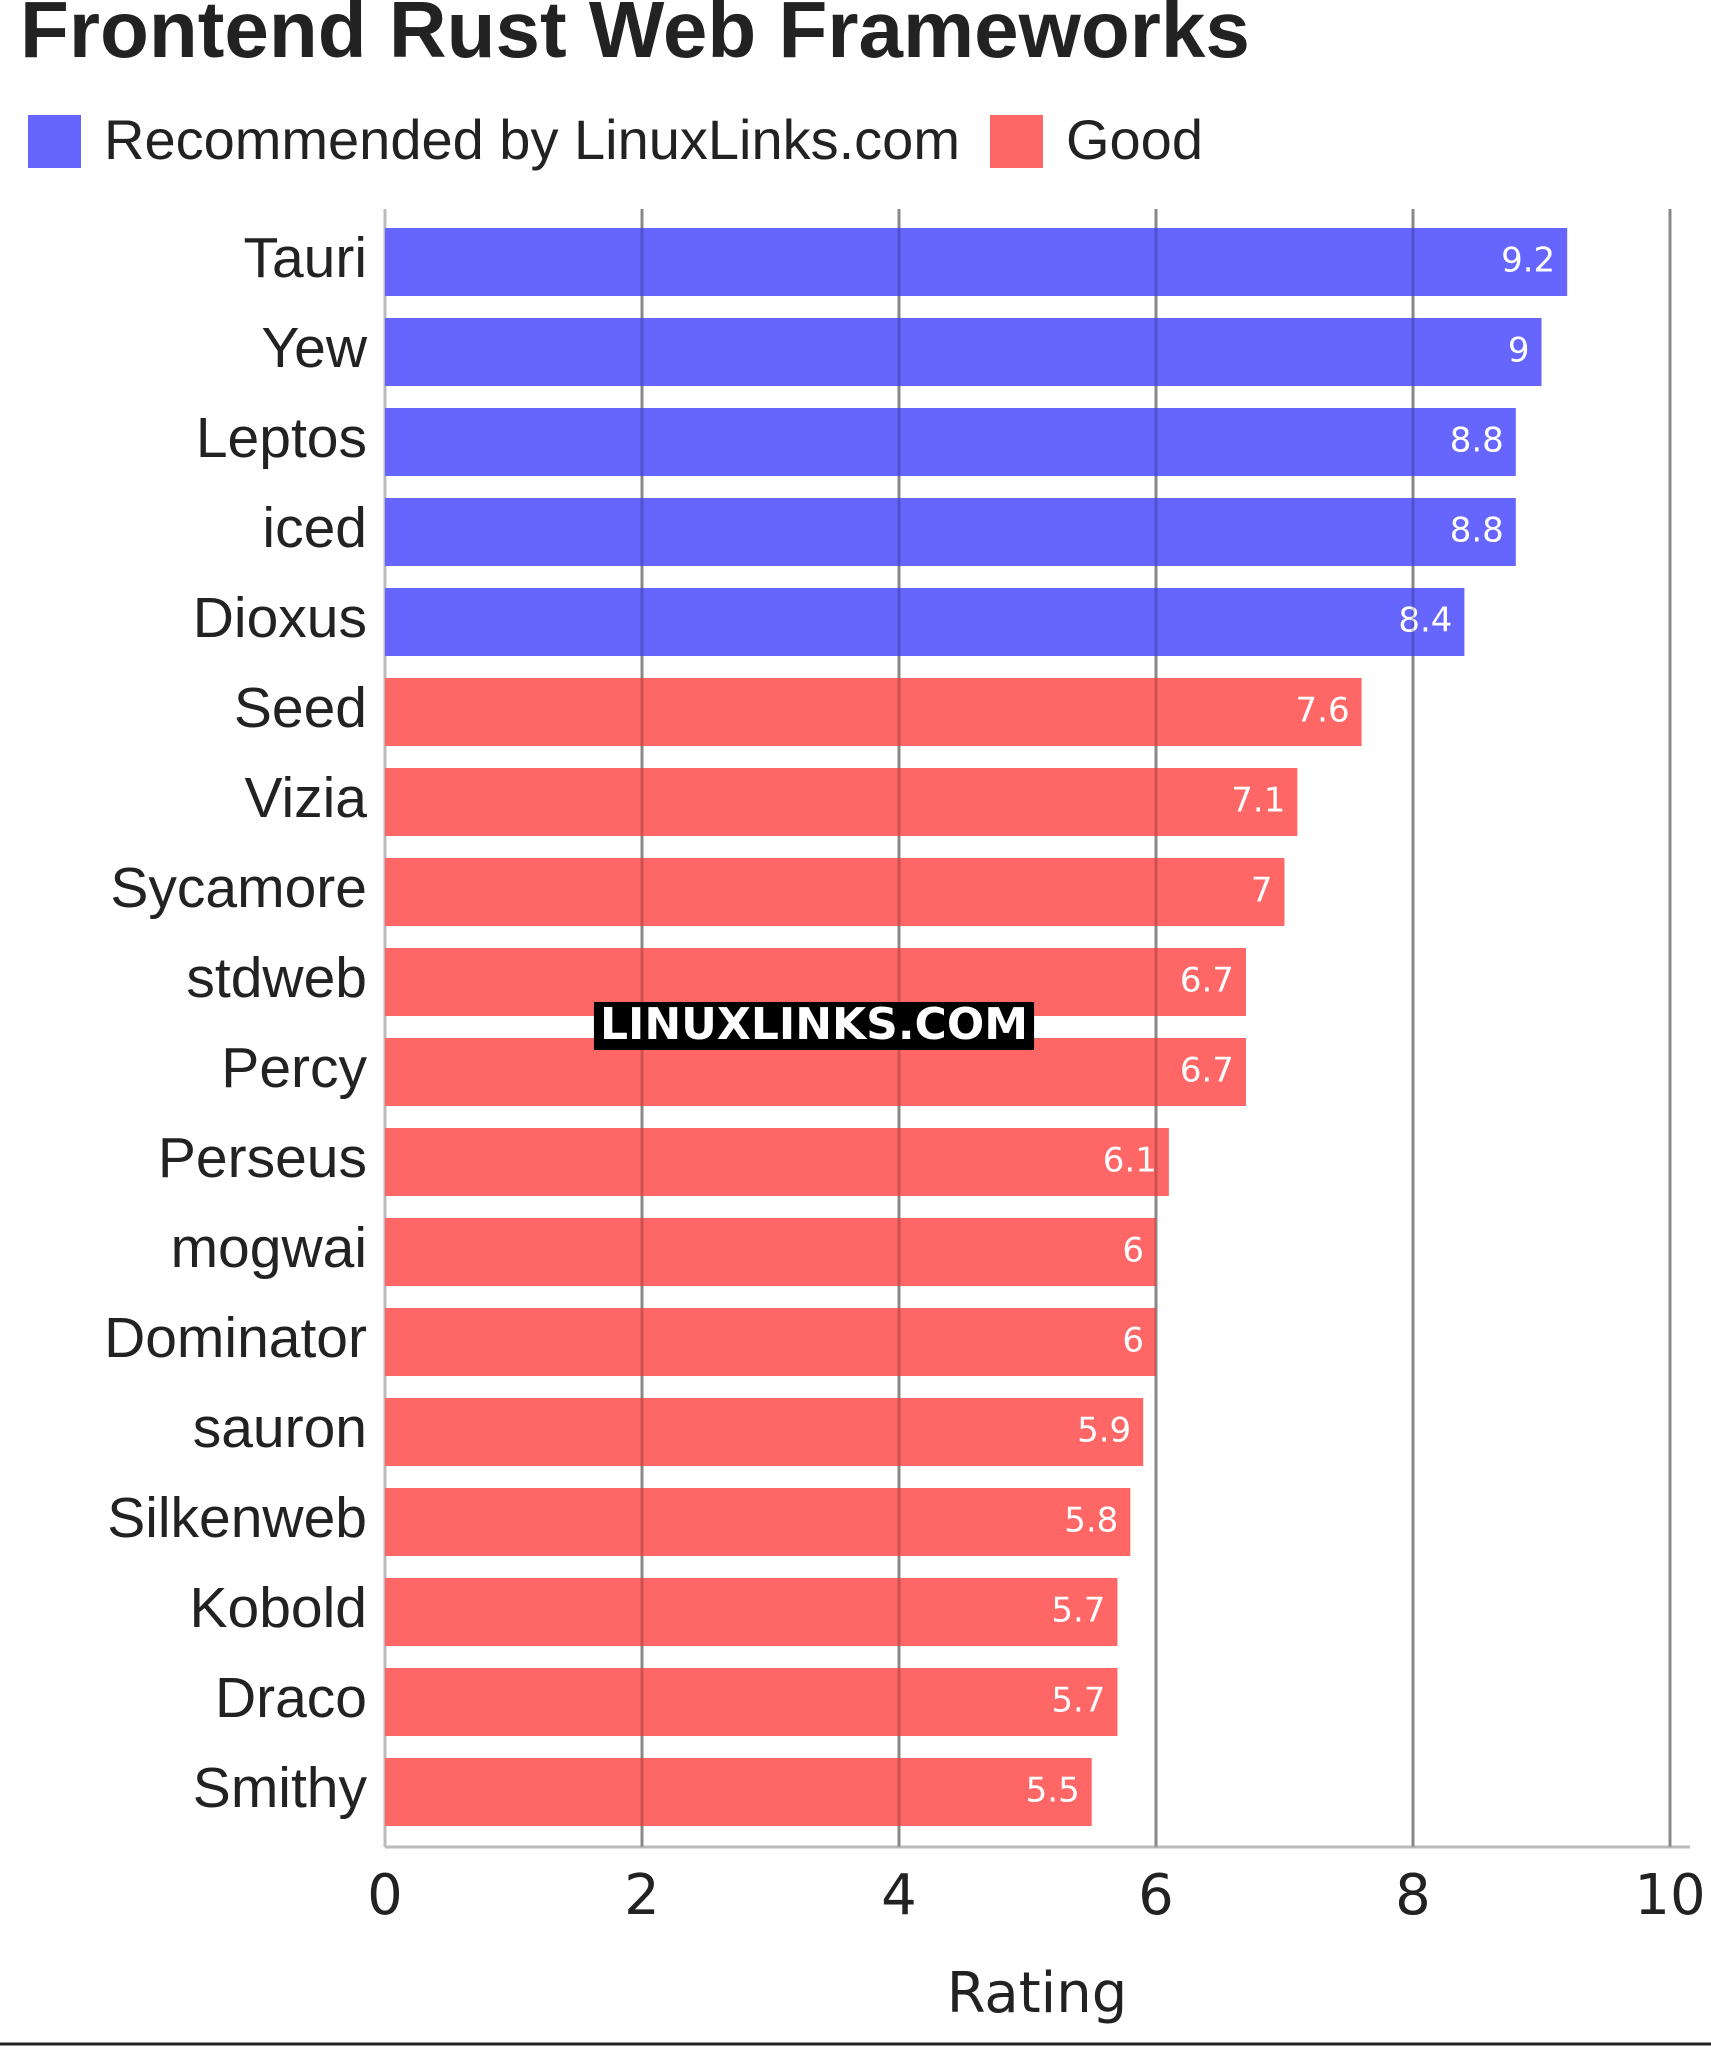  What do you see at coordinates (280, 1788) in the screenshot?
I see `y-tick-label: Smithy` at bounding box center [280, 1788].